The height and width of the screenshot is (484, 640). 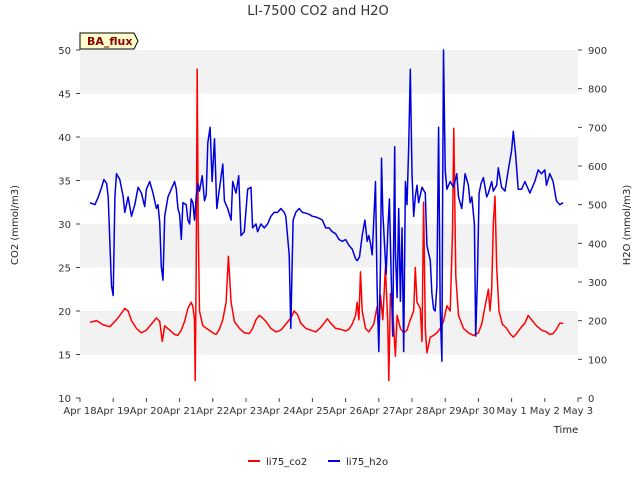 What do you see at coordinates (445, 411) in the screenshot?
I see `x-tick-label: Apr 29` at bounding box center [445, 411].